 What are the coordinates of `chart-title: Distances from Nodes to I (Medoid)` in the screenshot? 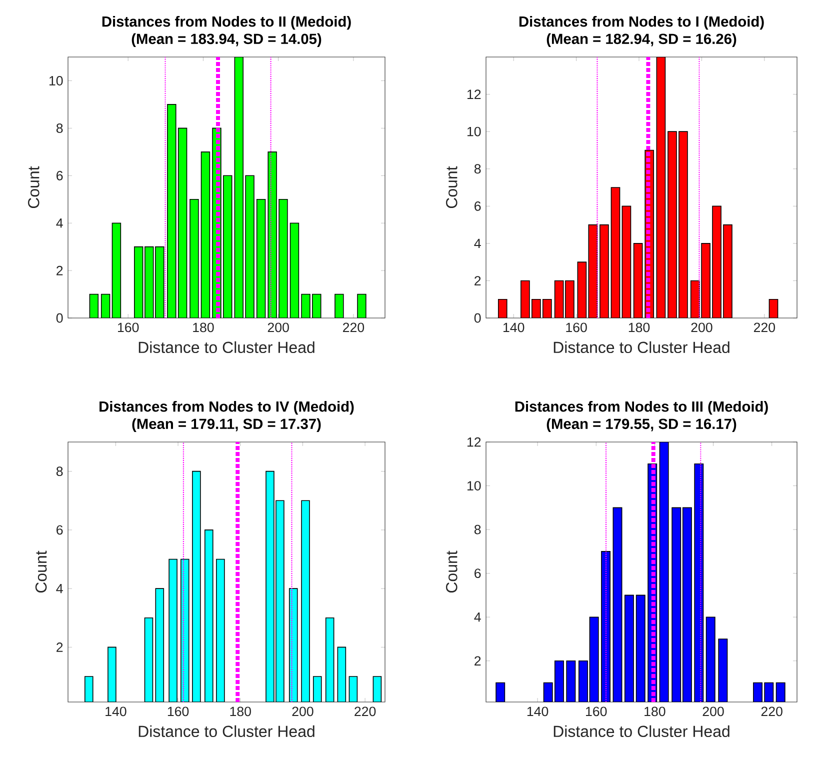 It's located at (641, 23).